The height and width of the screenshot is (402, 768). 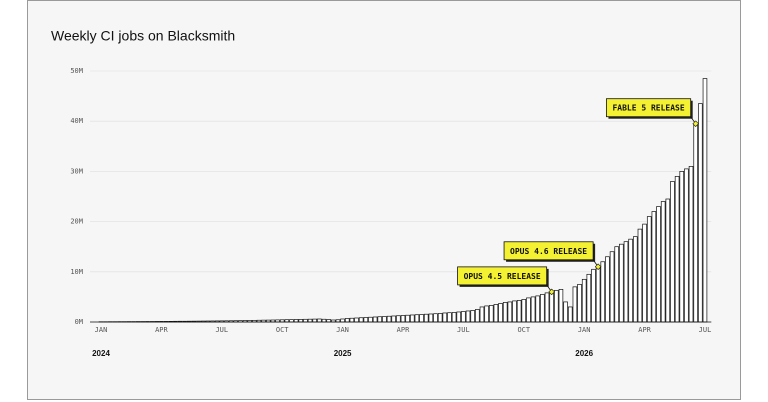 I want to click on annotation-text: OPUS 4.5 RELEASE, so click(x=502, y=276).